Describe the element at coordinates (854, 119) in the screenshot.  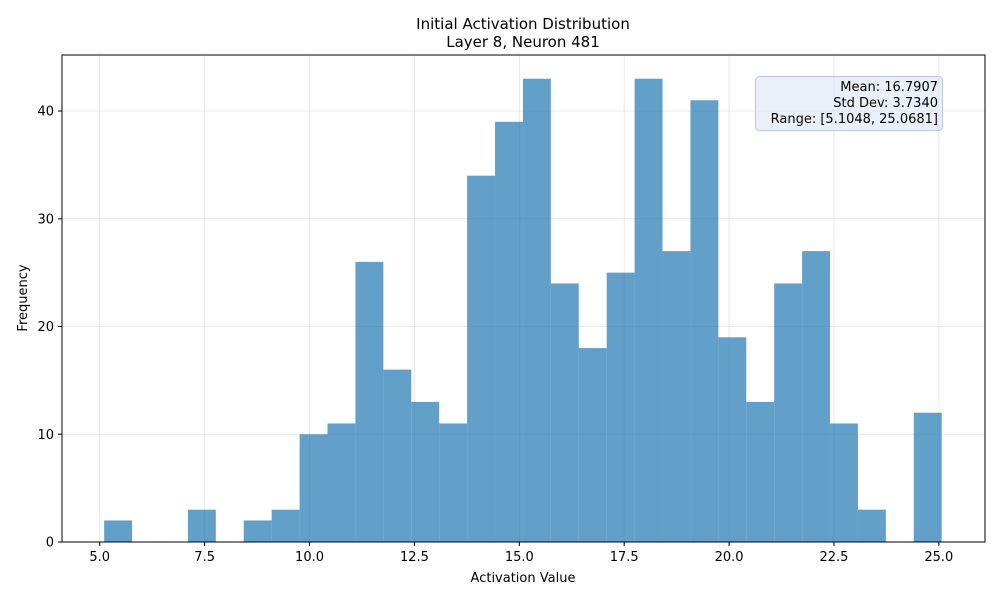
I see `stats-range: Range: [5.1048, 25.0681]` at that location.